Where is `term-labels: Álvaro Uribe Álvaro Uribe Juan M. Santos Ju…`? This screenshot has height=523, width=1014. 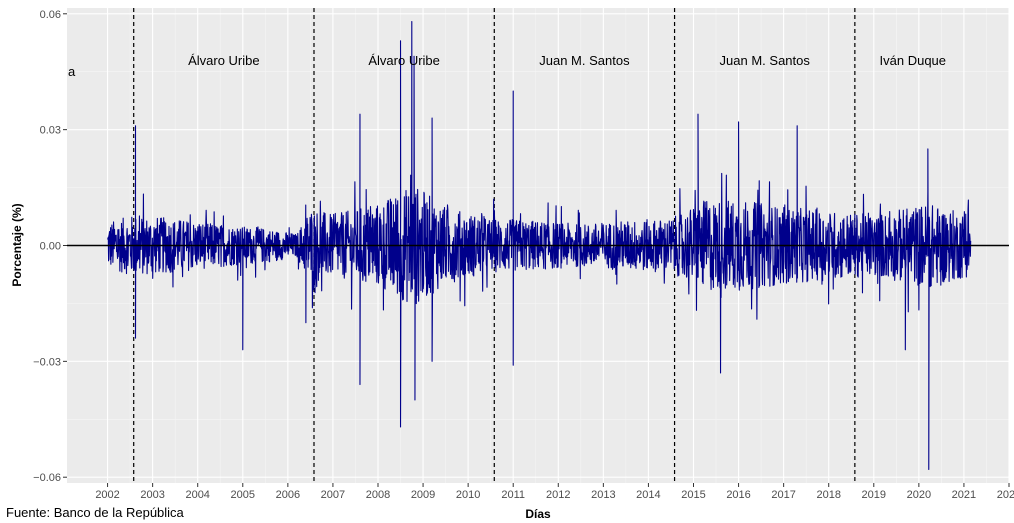
term-labels: Álvaro Uribe Álvaro Uribe Juan M. Santos Ju… is located at coordinates (567, 60).